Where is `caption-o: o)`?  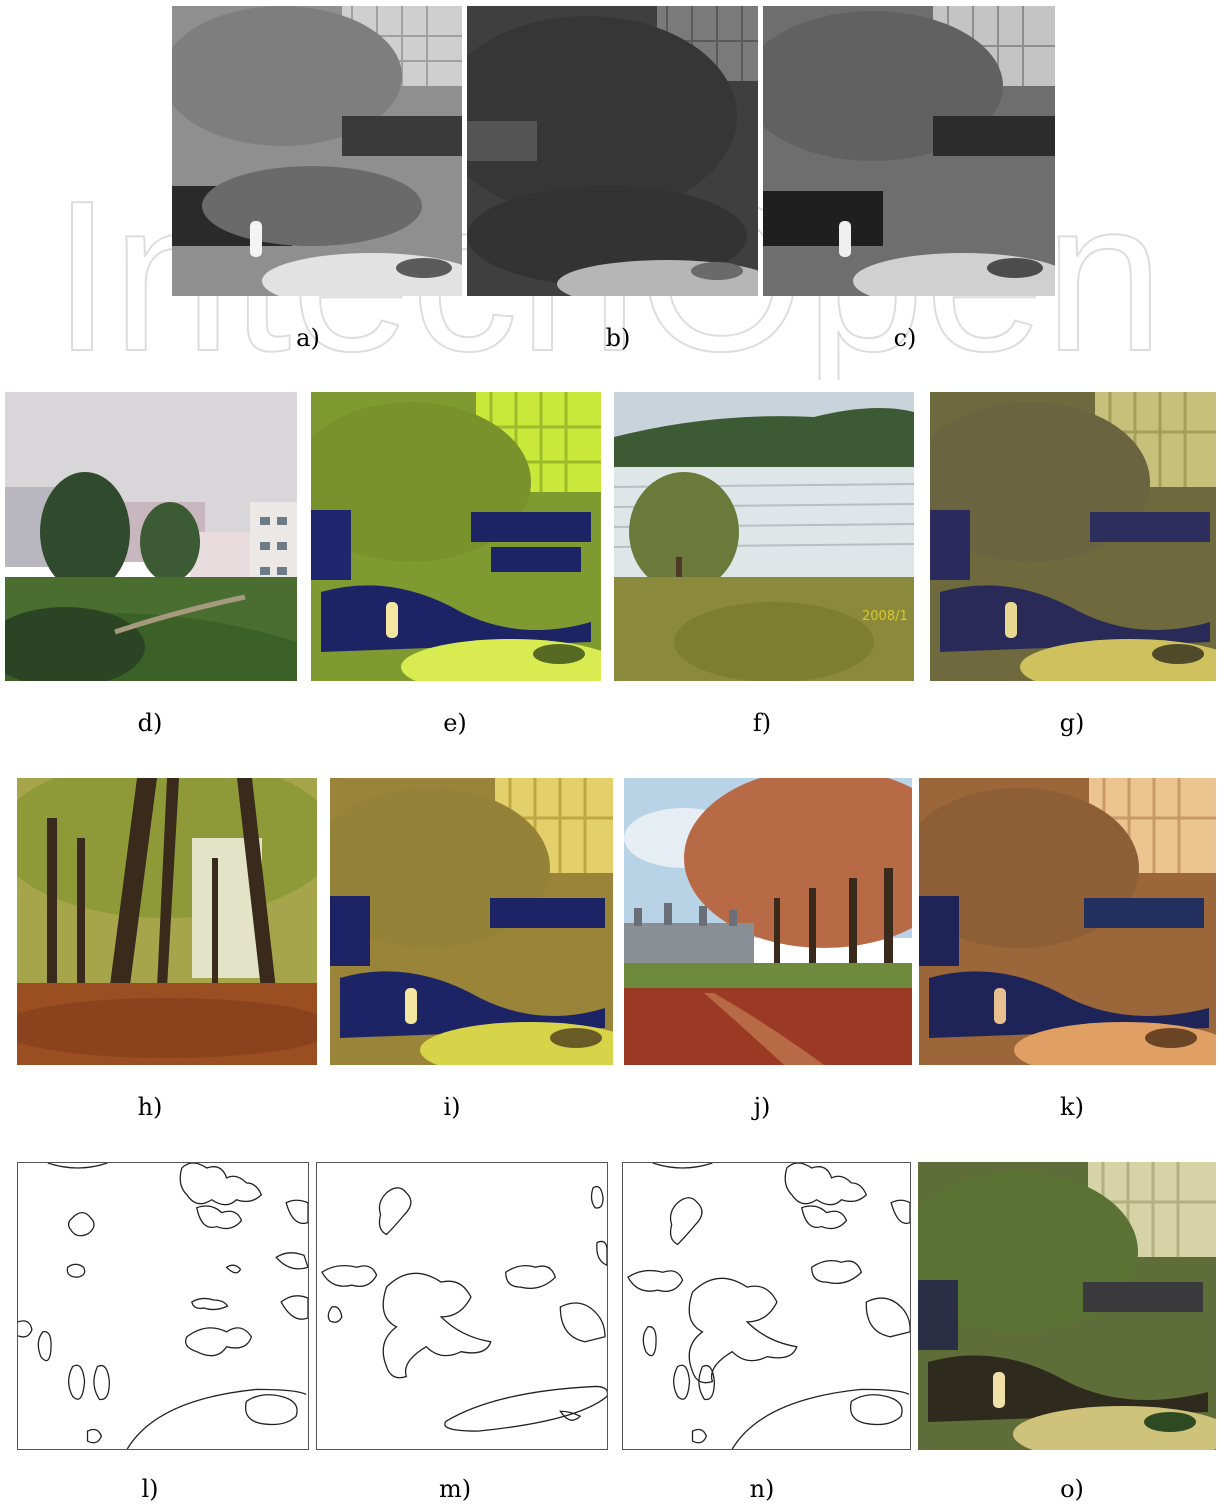
caption-o: o) is located at coordinates (1072, 1489).